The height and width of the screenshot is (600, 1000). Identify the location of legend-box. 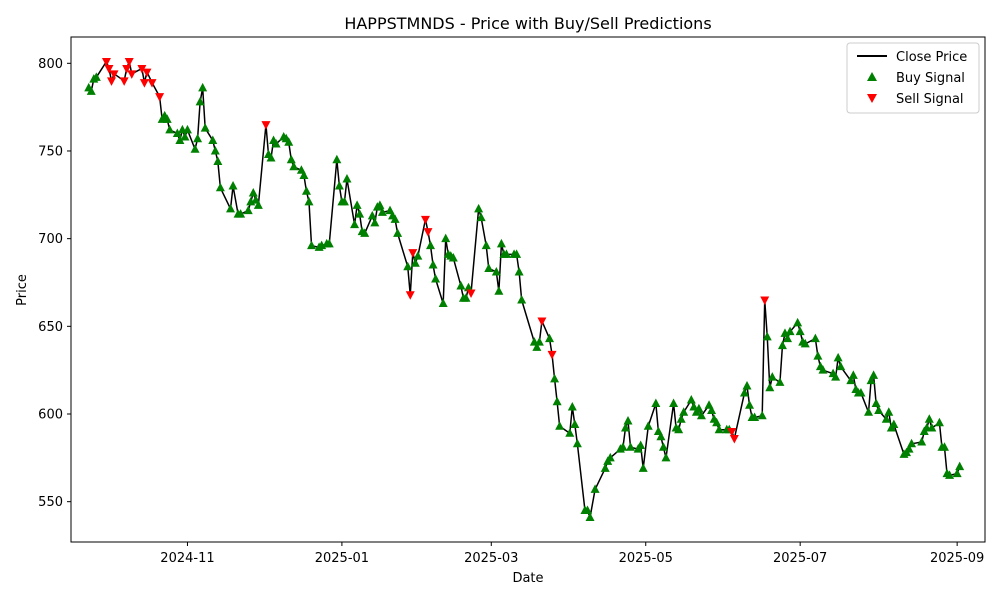
(913, 78).